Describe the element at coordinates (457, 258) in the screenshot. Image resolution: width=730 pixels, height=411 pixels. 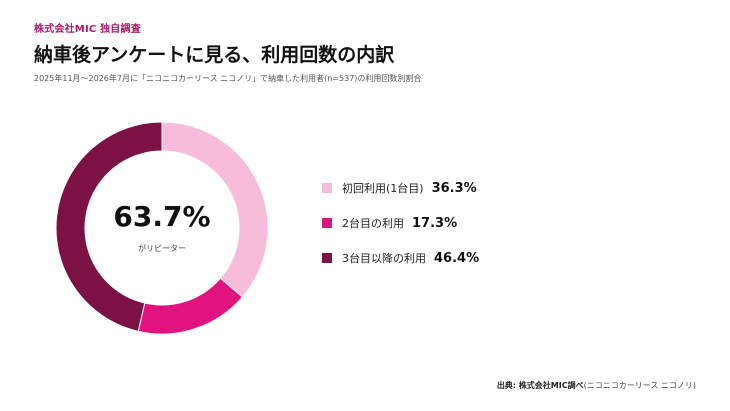
I see `legend-value-third: 46.4%` at that location.